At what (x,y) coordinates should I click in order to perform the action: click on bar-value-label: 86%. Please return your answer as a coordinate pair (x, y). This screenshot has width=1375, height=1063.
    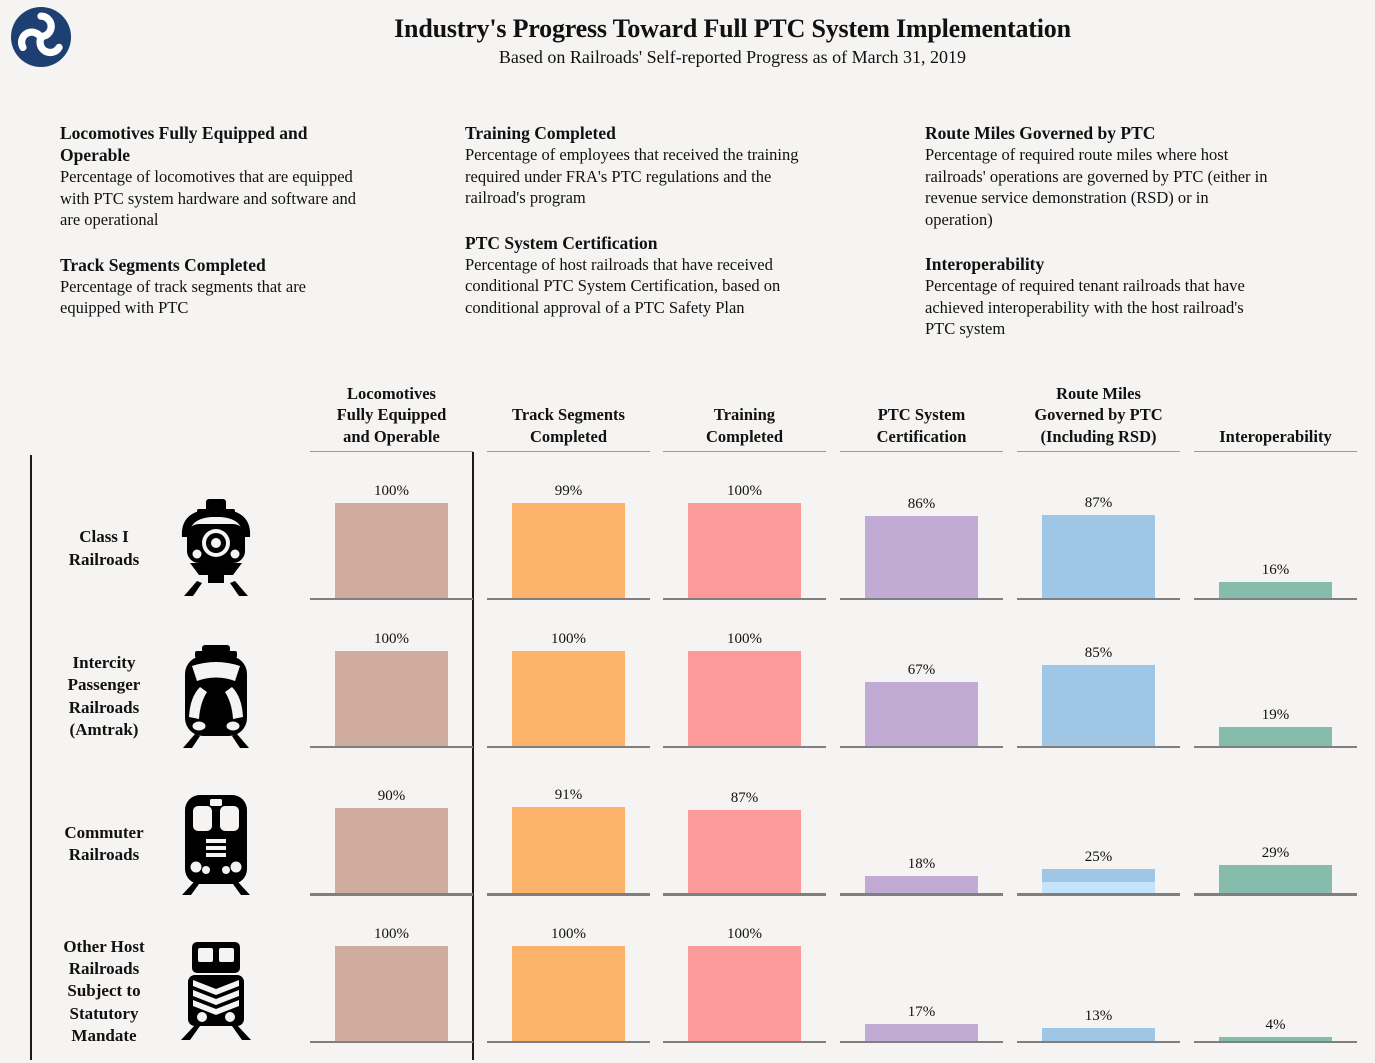
    Looking at the image, I should click on (921, 503).